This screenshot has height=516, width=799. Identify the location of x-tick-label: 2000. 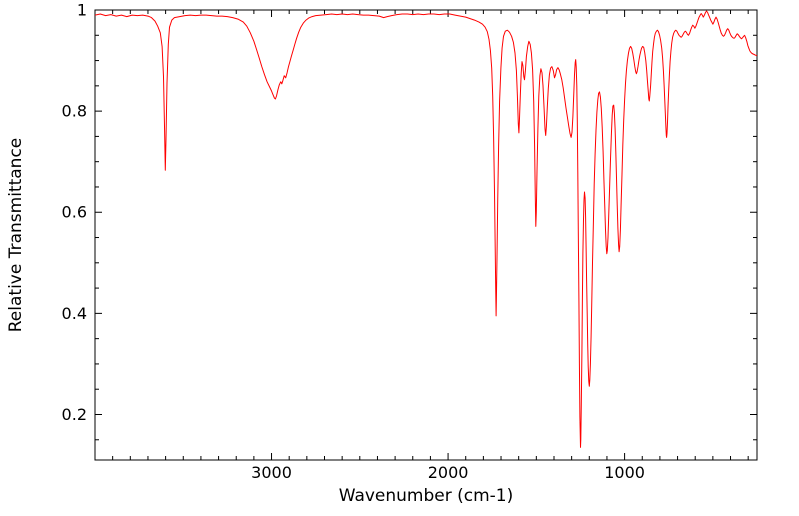
(448, 472).